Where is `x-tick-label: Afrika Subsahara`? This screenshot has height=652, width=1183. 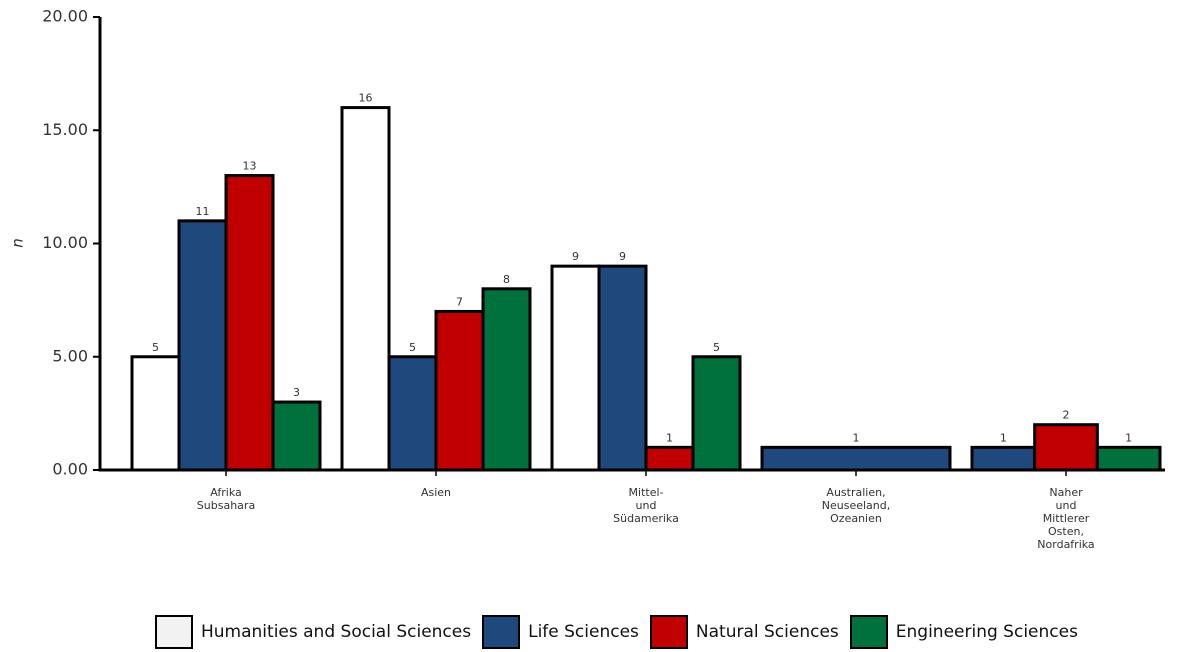
x-tick-label: Afrika Subsahara is located at coordinates (226, 499).